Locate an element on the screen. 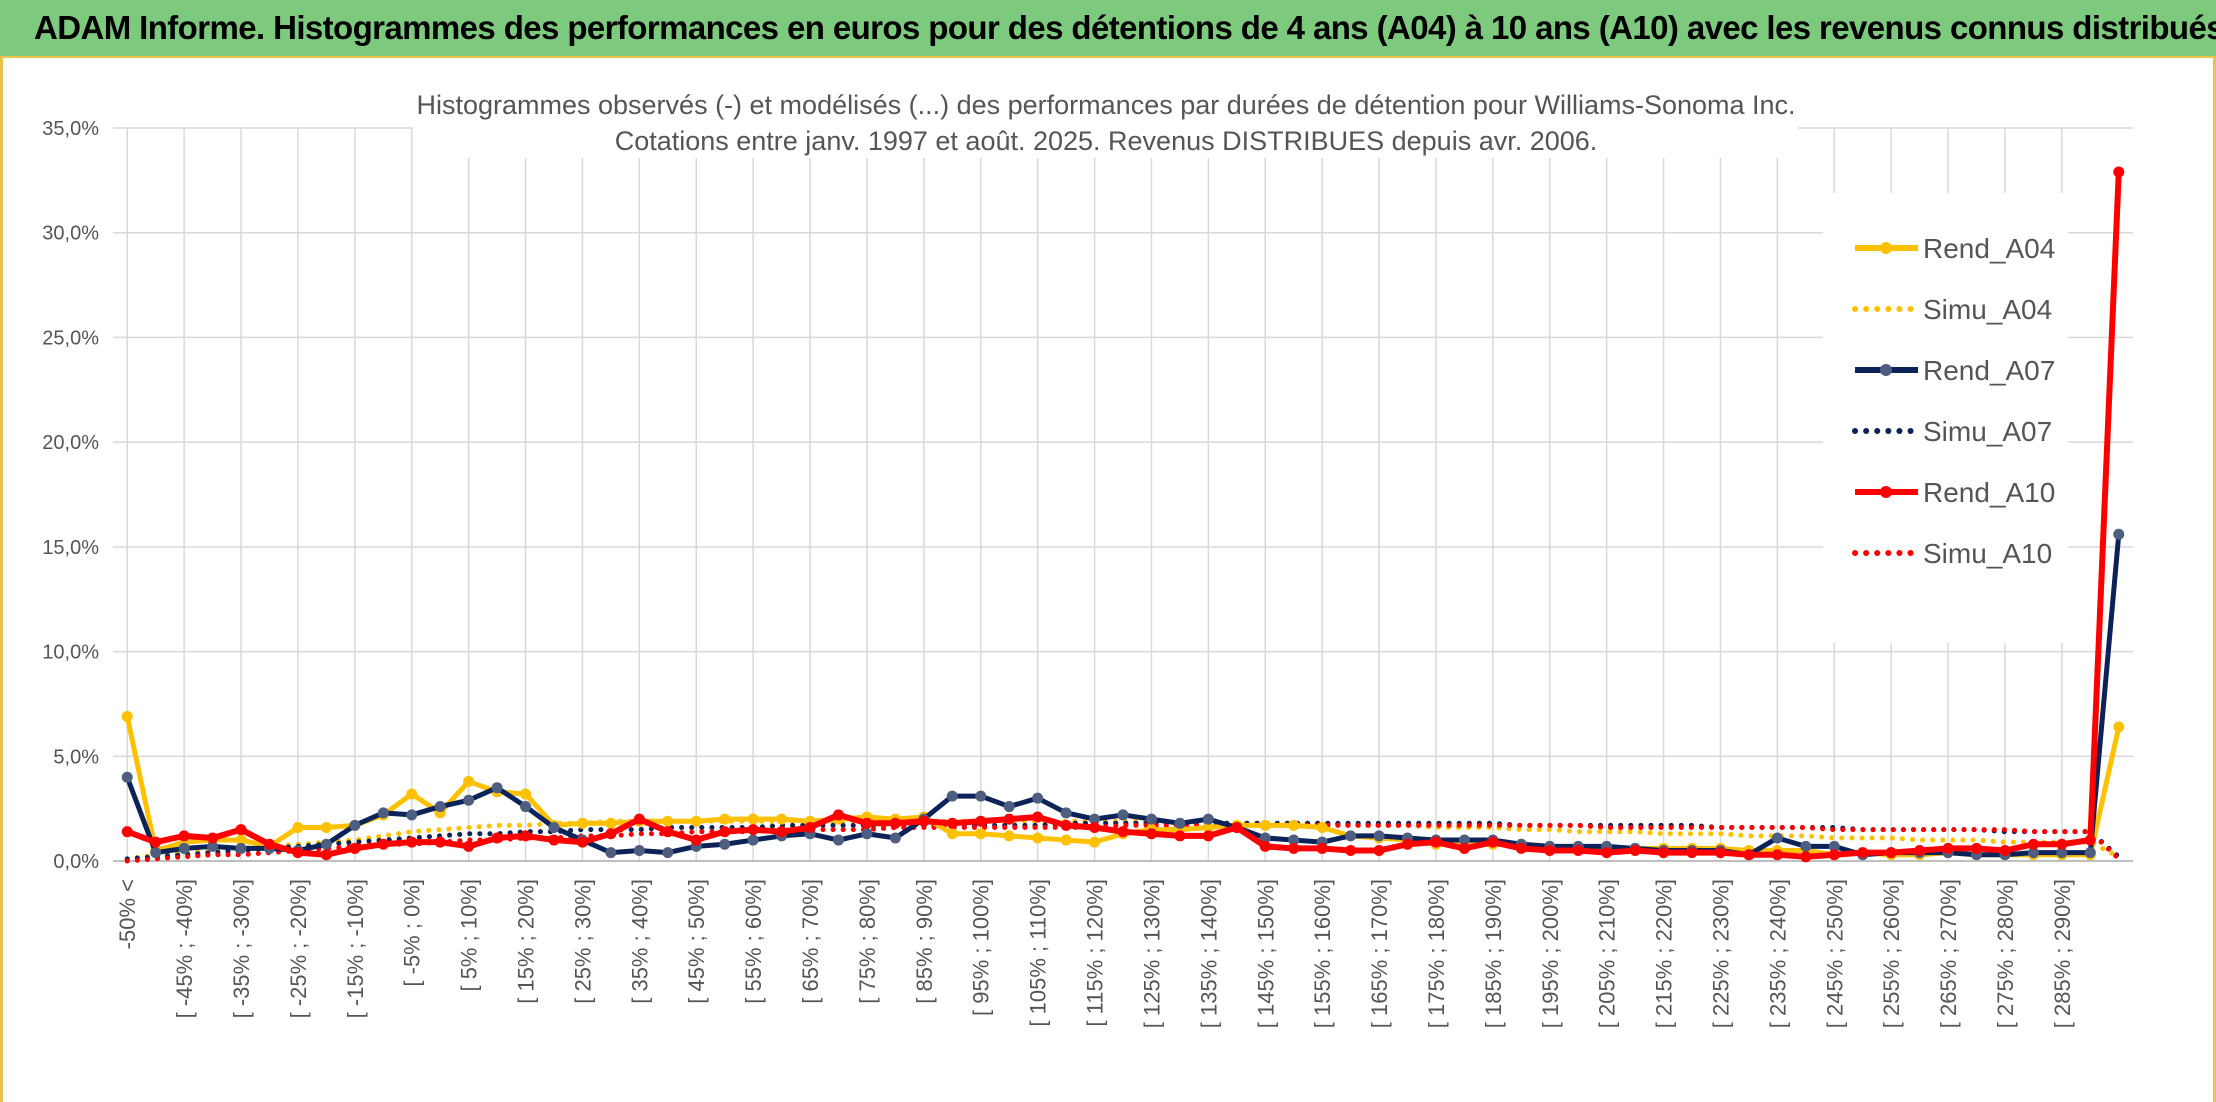 This screenshot has height=1102, width=2216. x-tick-label: [ 5% ; 10%] is located at coordinates (469, 935).